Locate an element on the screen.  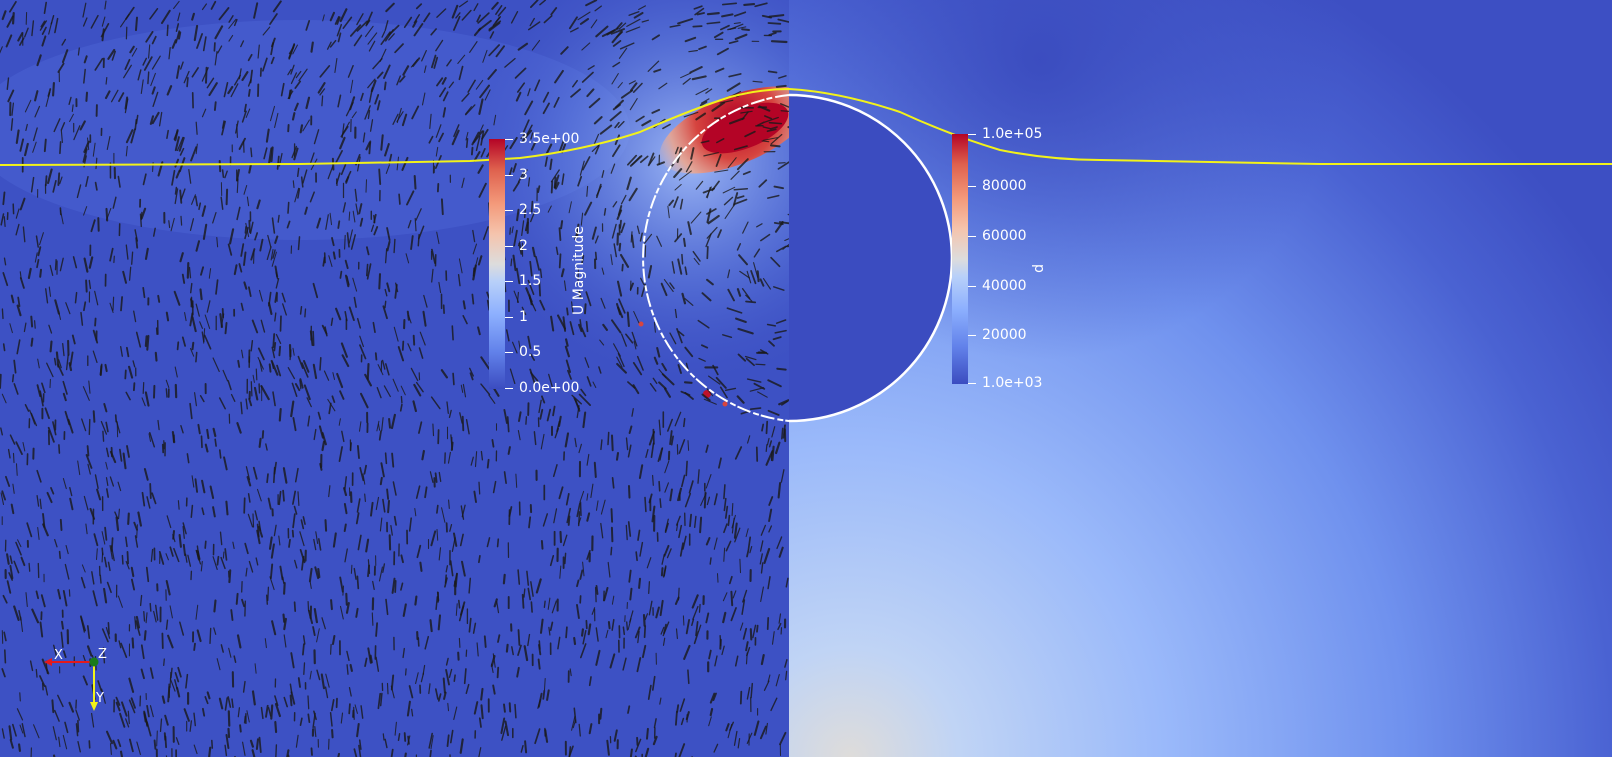
u-tick-label: 1 is located at coordinates (523, 317).